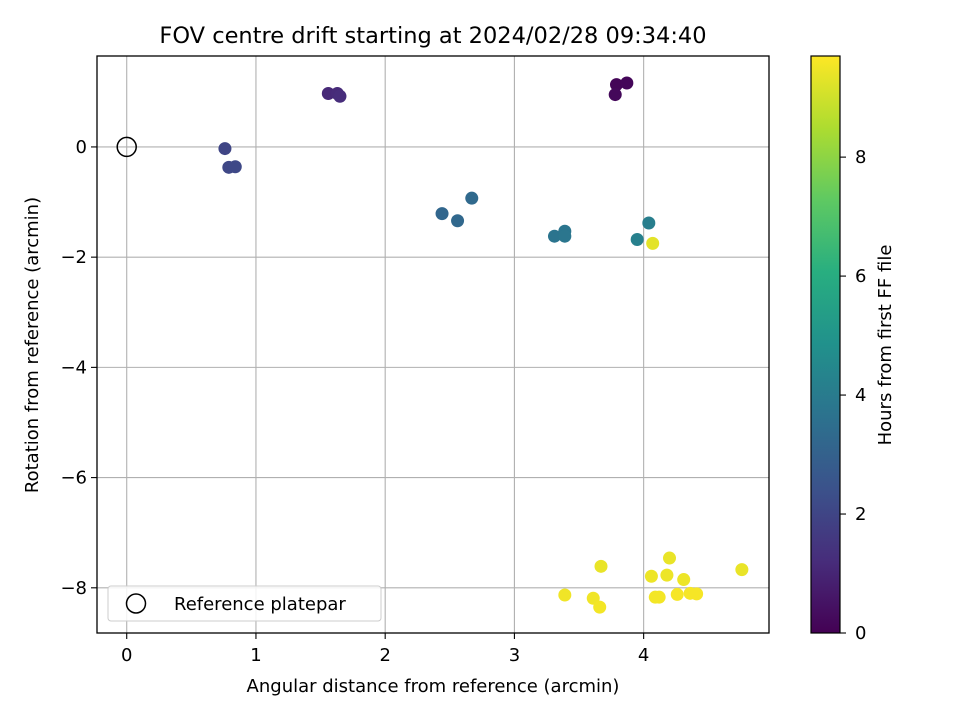 The image size is (960, 720). I want to click on y-tick-label: −8, so click(73, 588).